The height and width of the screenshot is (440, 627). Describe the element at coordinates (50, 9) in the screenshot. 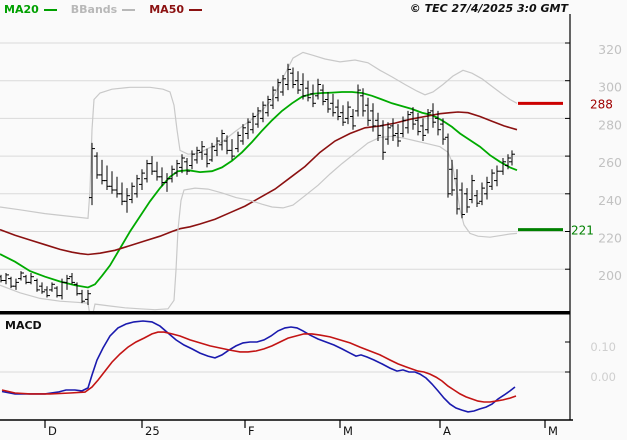

I see `ma20-line-swatch` at that location.